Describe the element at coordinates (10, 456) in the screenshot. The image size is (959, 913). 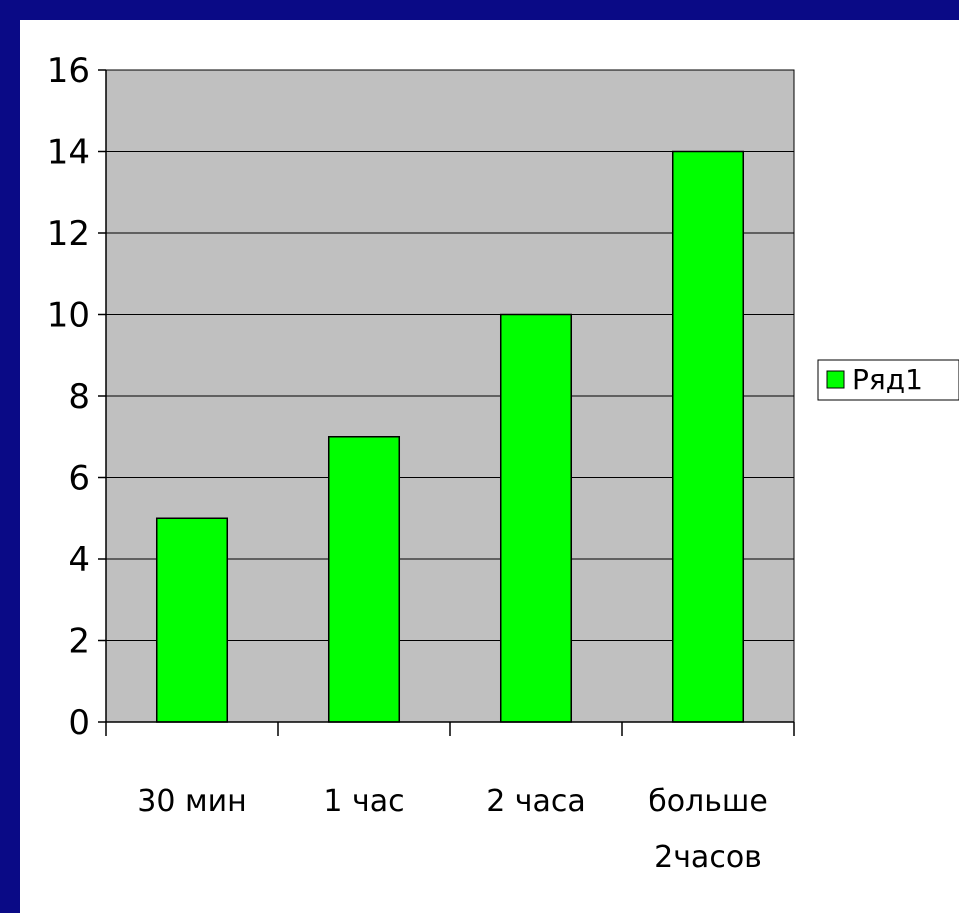
I see `slide-left-band` at that location.